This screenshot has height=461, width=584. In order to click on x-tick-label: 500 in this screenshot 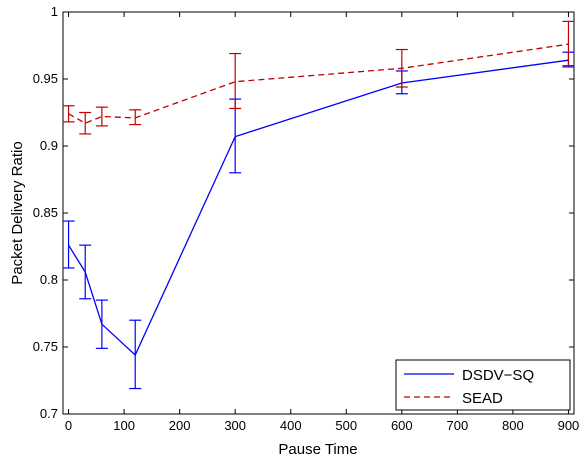, I will do `click(346, 425)`.